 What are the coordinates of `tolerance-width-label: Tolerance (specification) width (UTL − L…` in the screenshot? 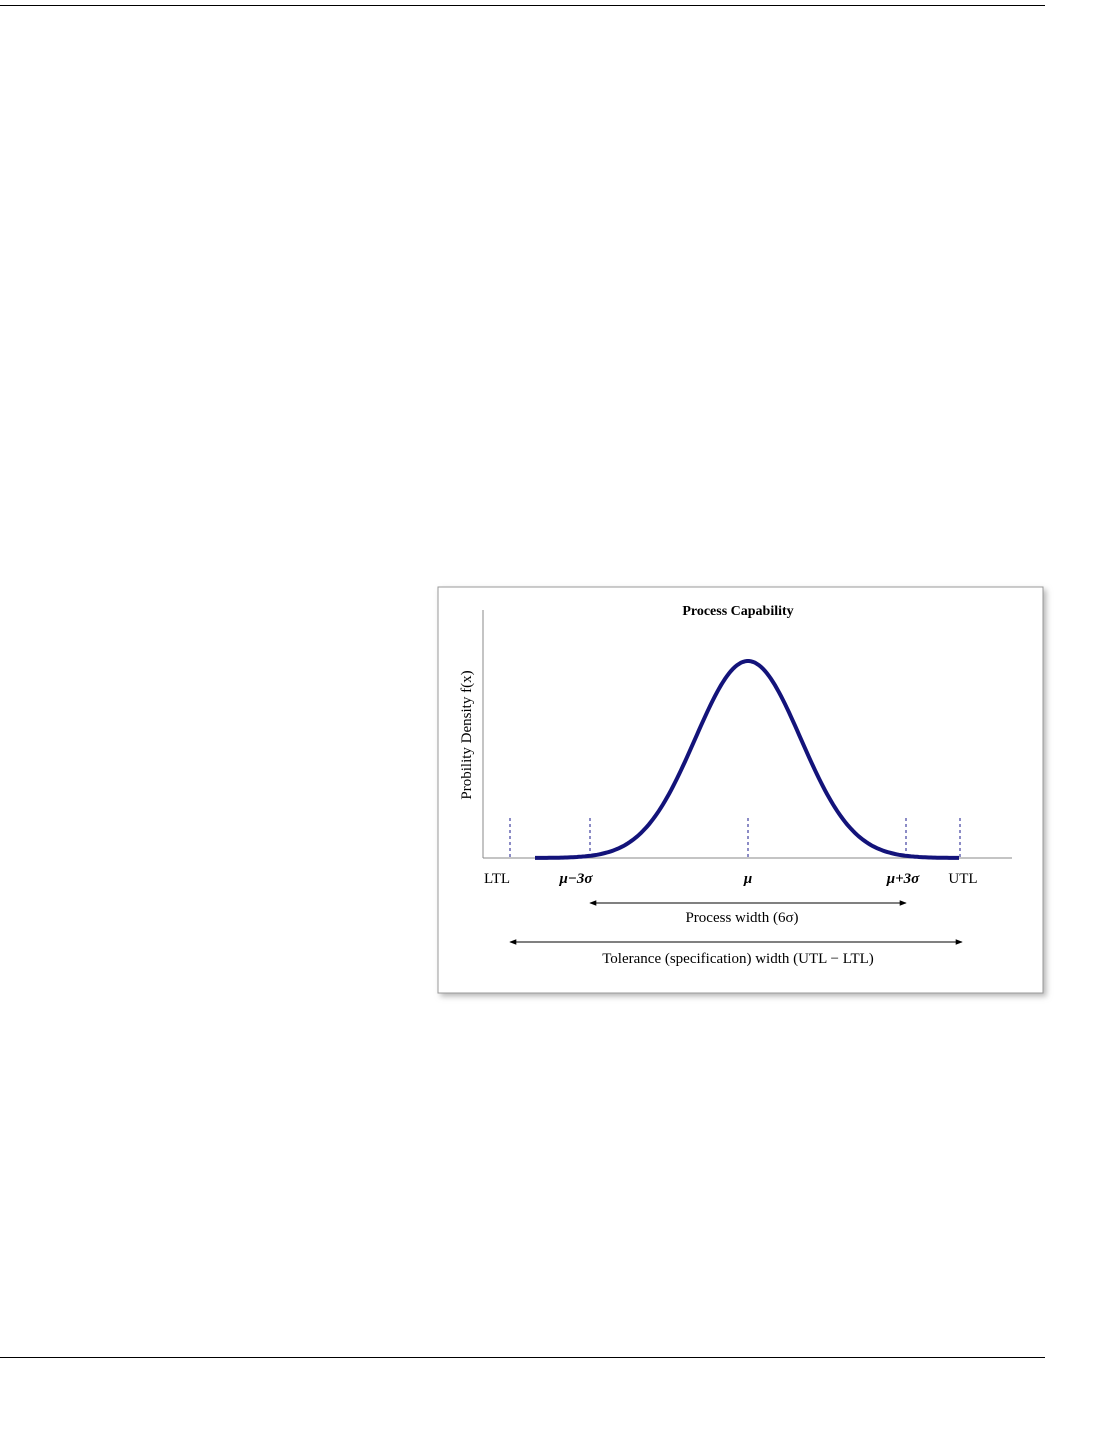 It's located at (738, 959).